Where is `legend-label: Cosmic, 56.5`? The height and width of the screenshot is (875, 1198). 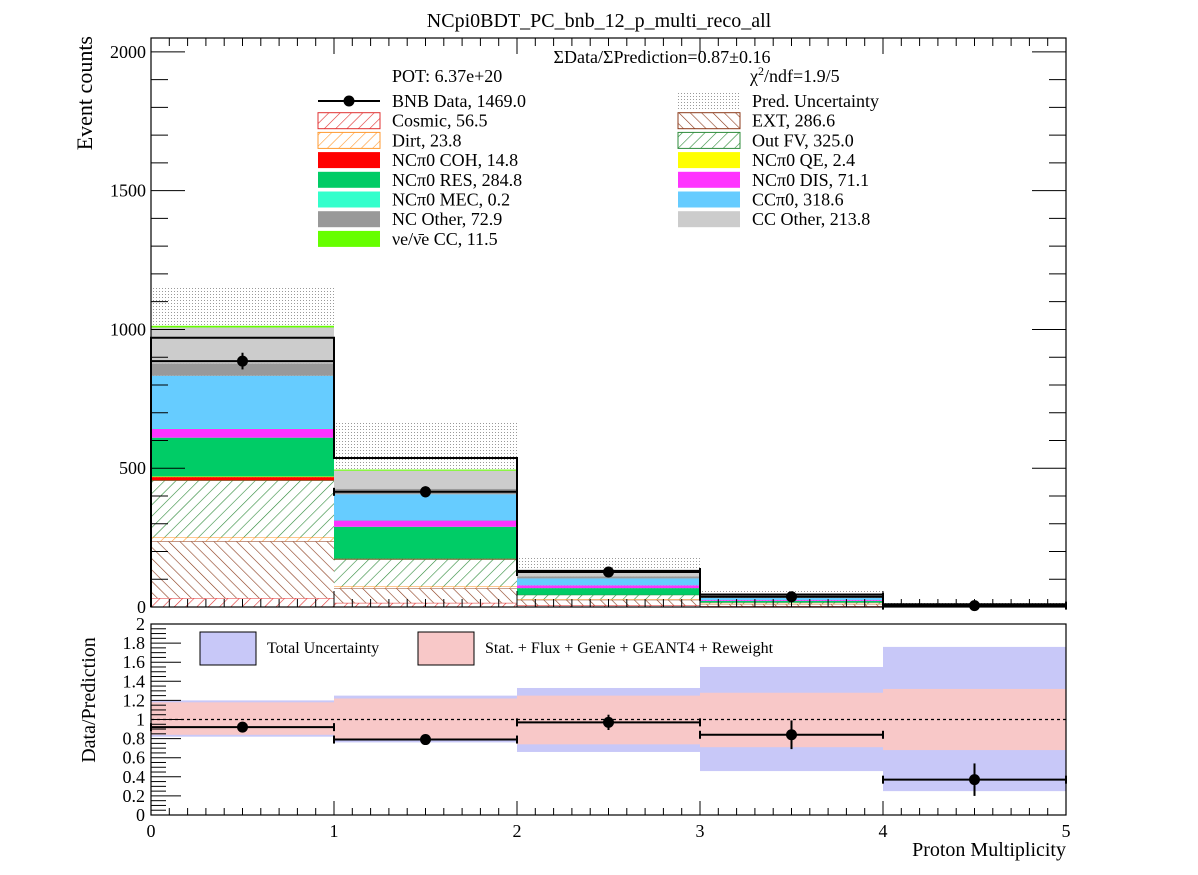 legend-label: Cosmic, 56.5 is located at coordinates (440, 121).